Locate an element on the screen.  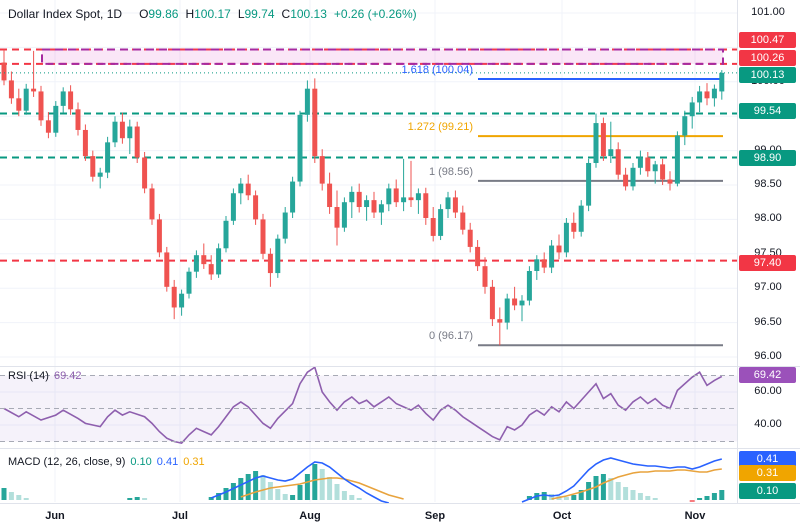
macd-title-label: MACD (12, 26, close, 9) is located at coordinates (67, 462).